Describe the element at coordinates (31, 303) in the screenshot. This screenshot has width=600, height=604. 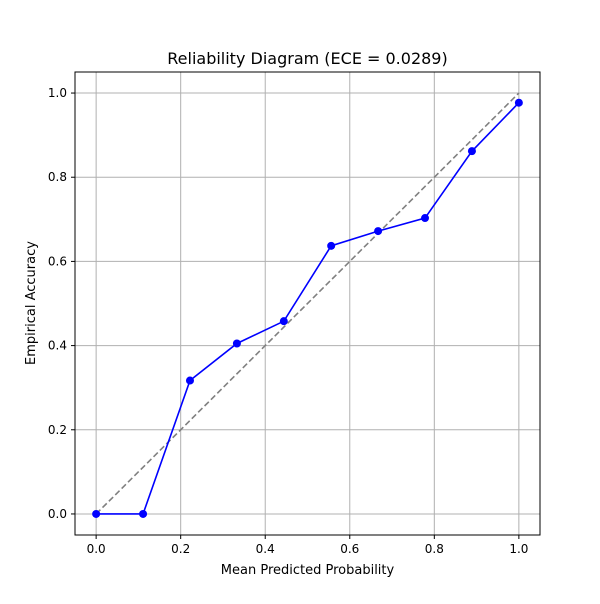
I see `y-axis-label: Empirical Accuracy` at that location.